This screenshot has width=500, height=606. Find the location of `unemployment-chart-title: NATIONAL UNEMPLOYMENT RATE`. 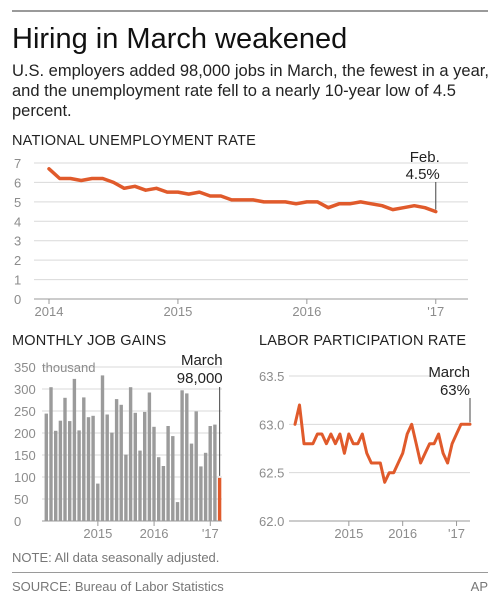

unemployment-chart-title: NATIONAL UNEMPLOYMENT RATE is located at coordinates (134, 141).